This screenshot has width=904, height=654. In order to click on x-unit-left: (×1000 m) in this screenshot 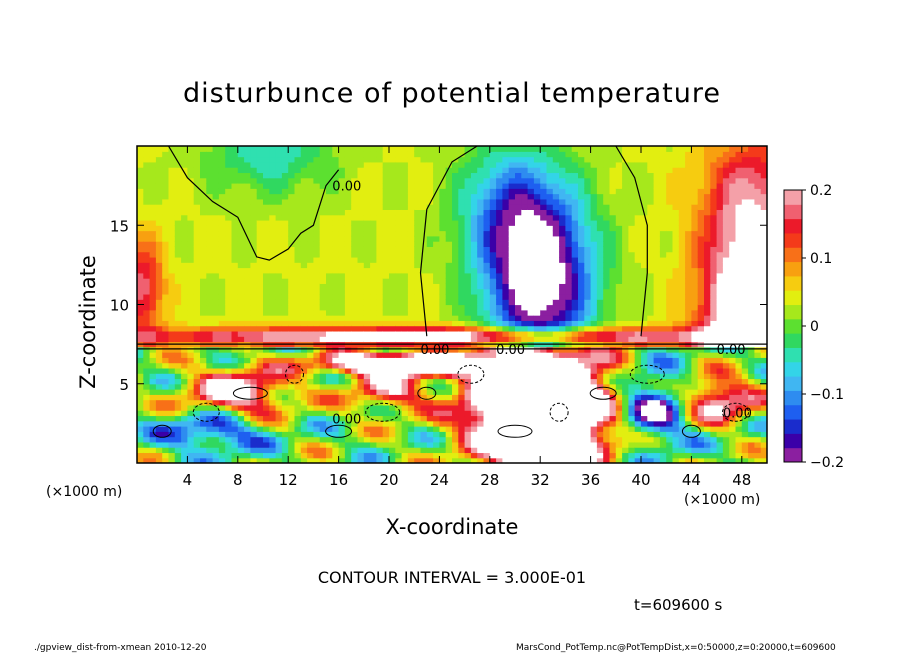, I will do `click(84, 492)`.